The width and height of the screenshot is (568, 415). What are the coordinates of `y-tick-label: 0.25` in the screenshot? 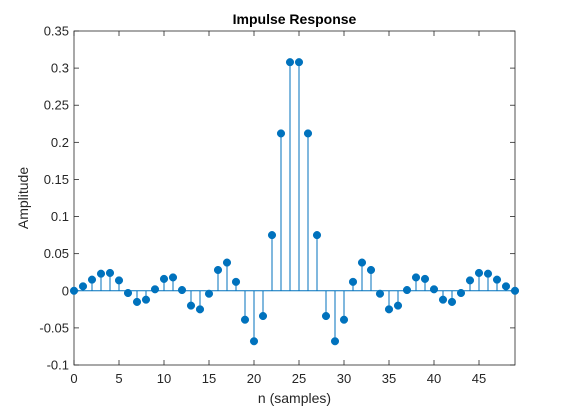 It's located at (56, 105).